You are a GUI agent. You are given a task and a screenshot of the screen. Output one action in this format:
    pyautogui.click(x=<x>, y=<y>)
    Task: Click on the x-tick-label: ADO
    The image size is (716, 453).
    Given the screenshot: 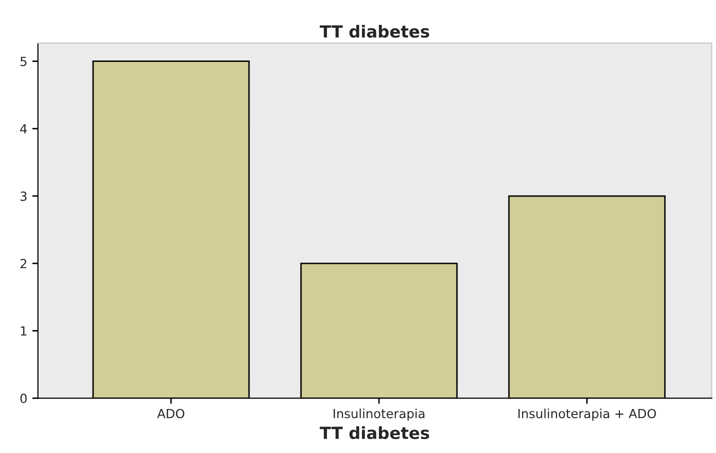 What is the action you would take?
    pyautogui.click(x=170, y=413)
    